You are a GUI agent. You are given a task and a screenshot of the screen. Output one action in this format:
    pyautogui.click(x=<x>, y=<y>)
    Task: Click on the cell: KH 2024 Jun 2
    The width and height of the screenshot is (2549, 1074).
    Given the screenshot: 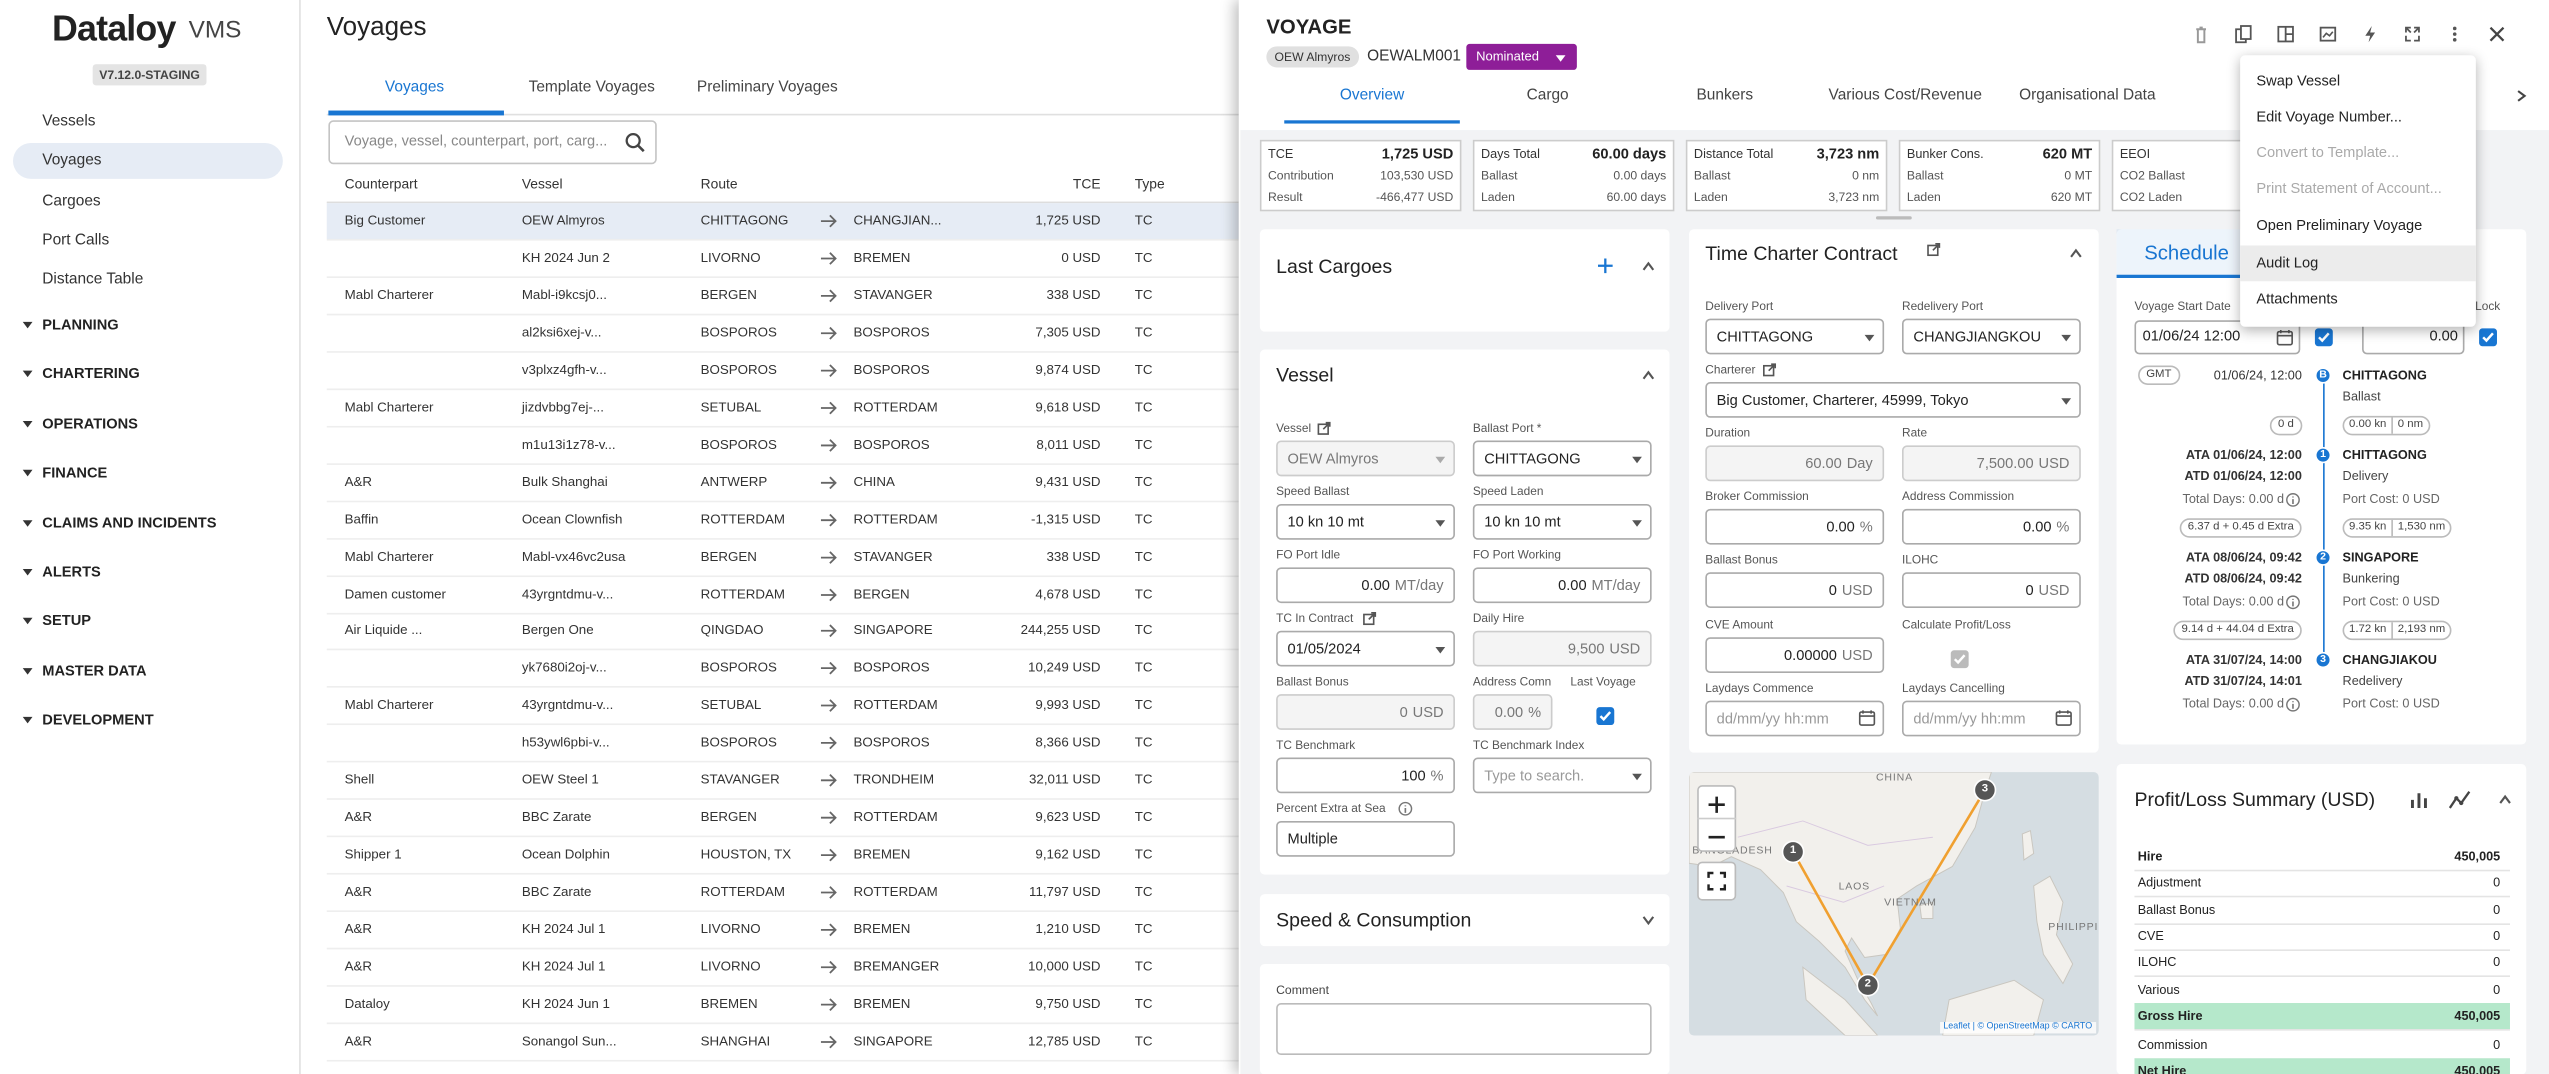 What is the action you would take?
    pyautogui.click(x=565, y=258)
    